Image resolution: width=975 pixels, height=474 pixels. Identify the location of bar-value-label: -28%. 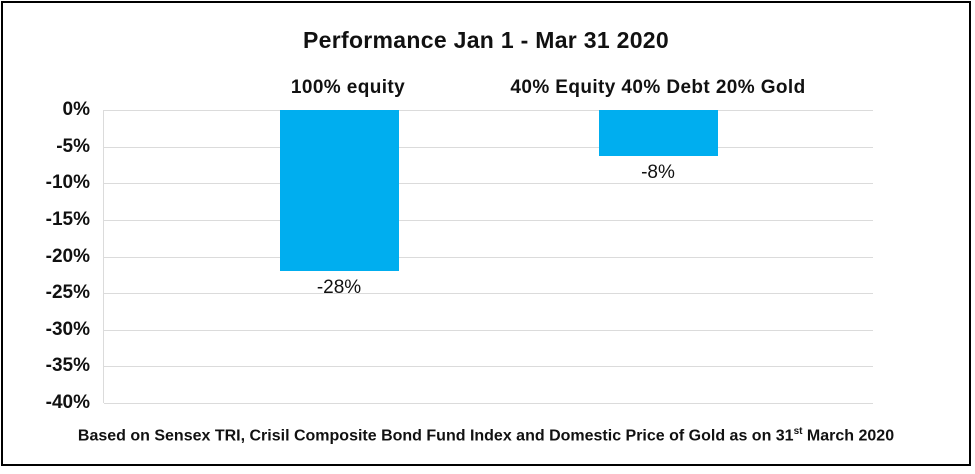
(339, 288).